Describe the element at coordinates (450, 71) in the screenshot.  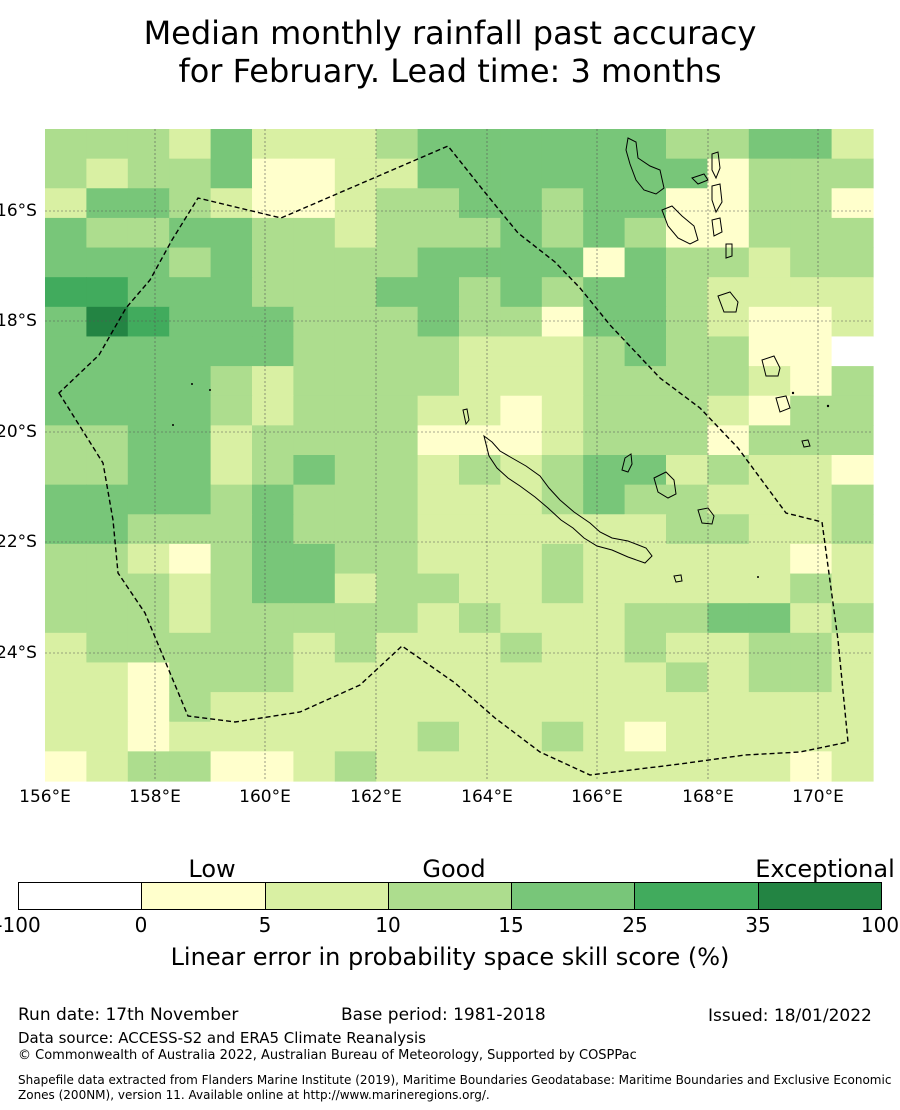
I see `title-line-2: for February. Lead time: 3 months` at that location.